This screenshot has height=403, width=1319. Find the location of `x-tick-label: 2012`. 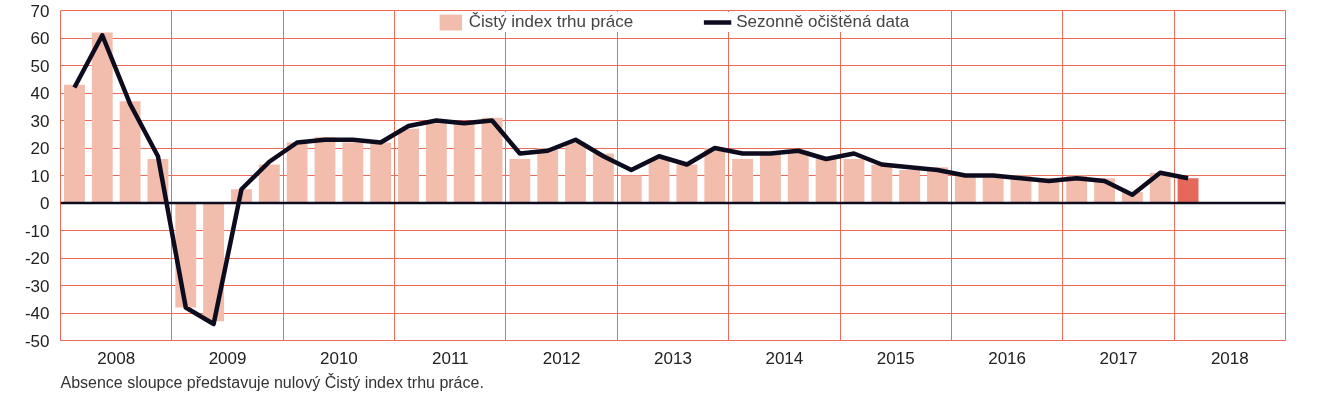

x-tick-label: 2012 is located at coordinates (561, 358).